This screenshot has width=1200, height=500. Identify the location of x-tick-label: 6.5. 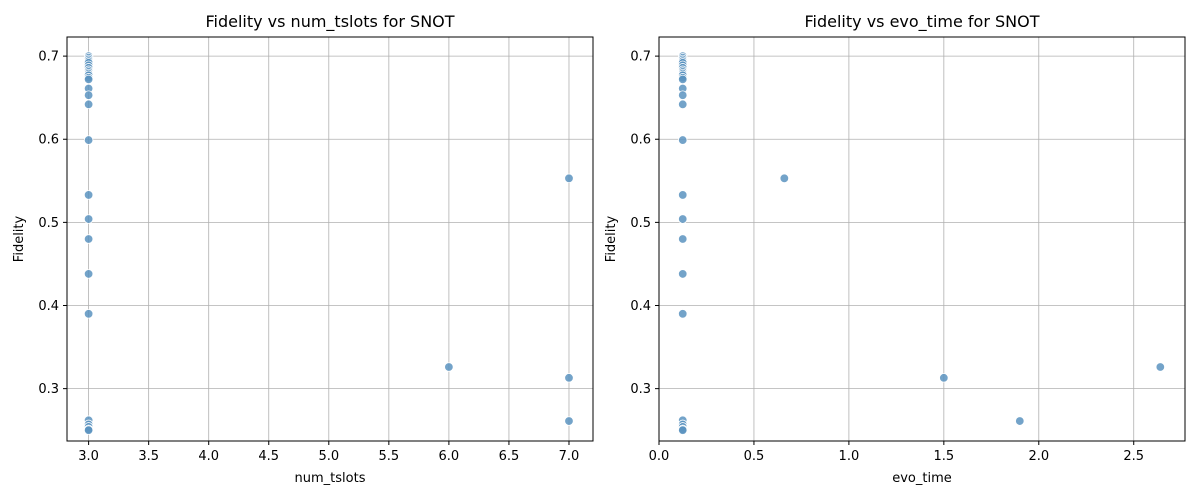
(509, 456).